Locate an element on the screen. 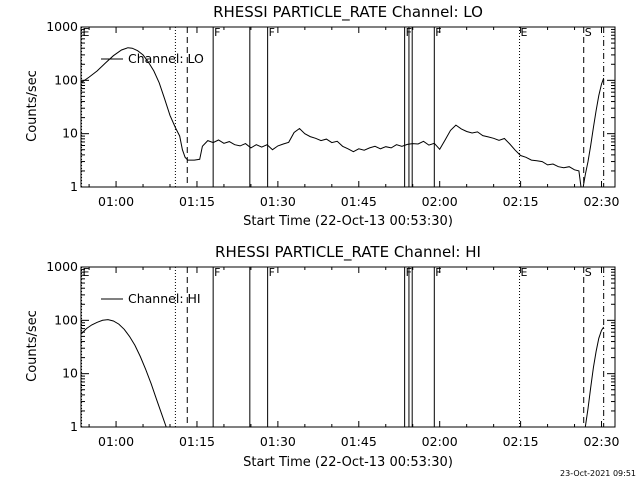  panel-lo-xtick-label: 02:30 is located at coordinates (601, 201).